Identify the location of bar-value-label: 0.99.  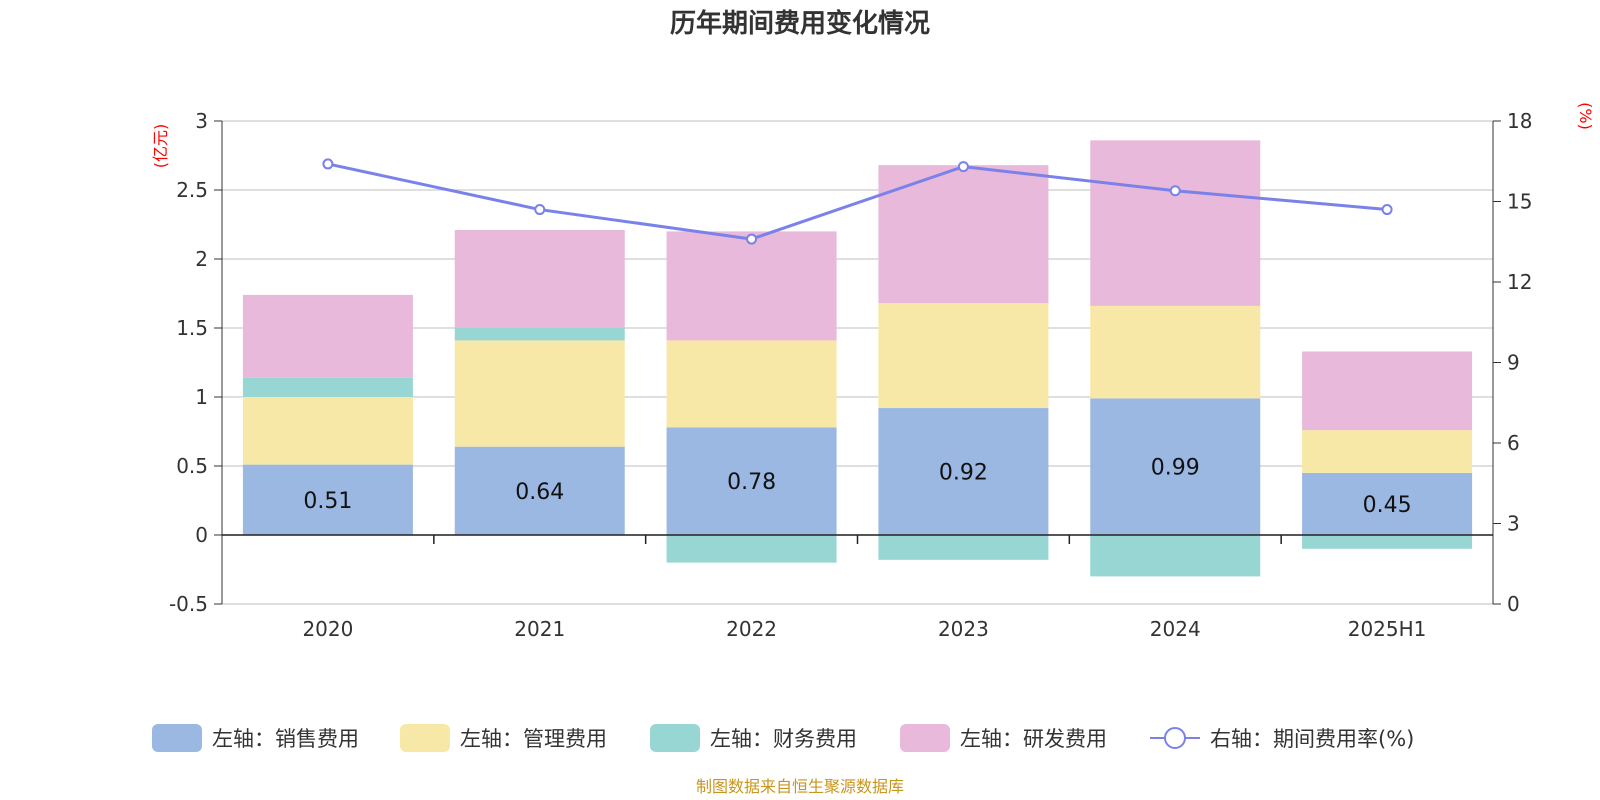
(1175, 468).